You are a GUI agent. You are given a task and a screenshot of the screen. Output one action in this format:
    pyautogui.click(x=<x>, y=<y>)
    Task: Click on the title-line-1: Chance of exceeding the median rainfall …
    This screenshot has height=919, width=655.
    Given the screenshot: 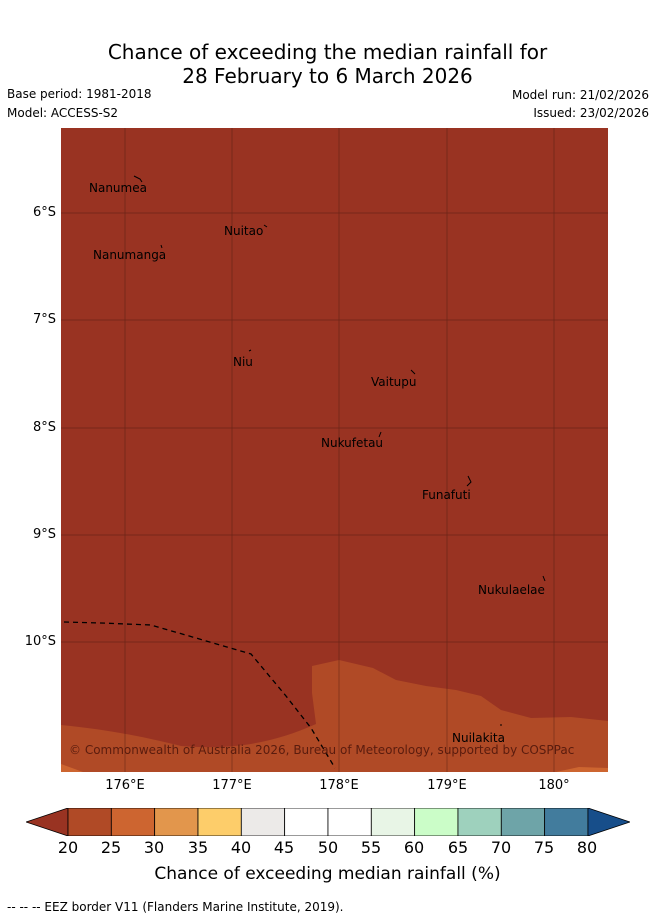 What is the action you would take?
    pyautogui.click(x=327, y=52)
    